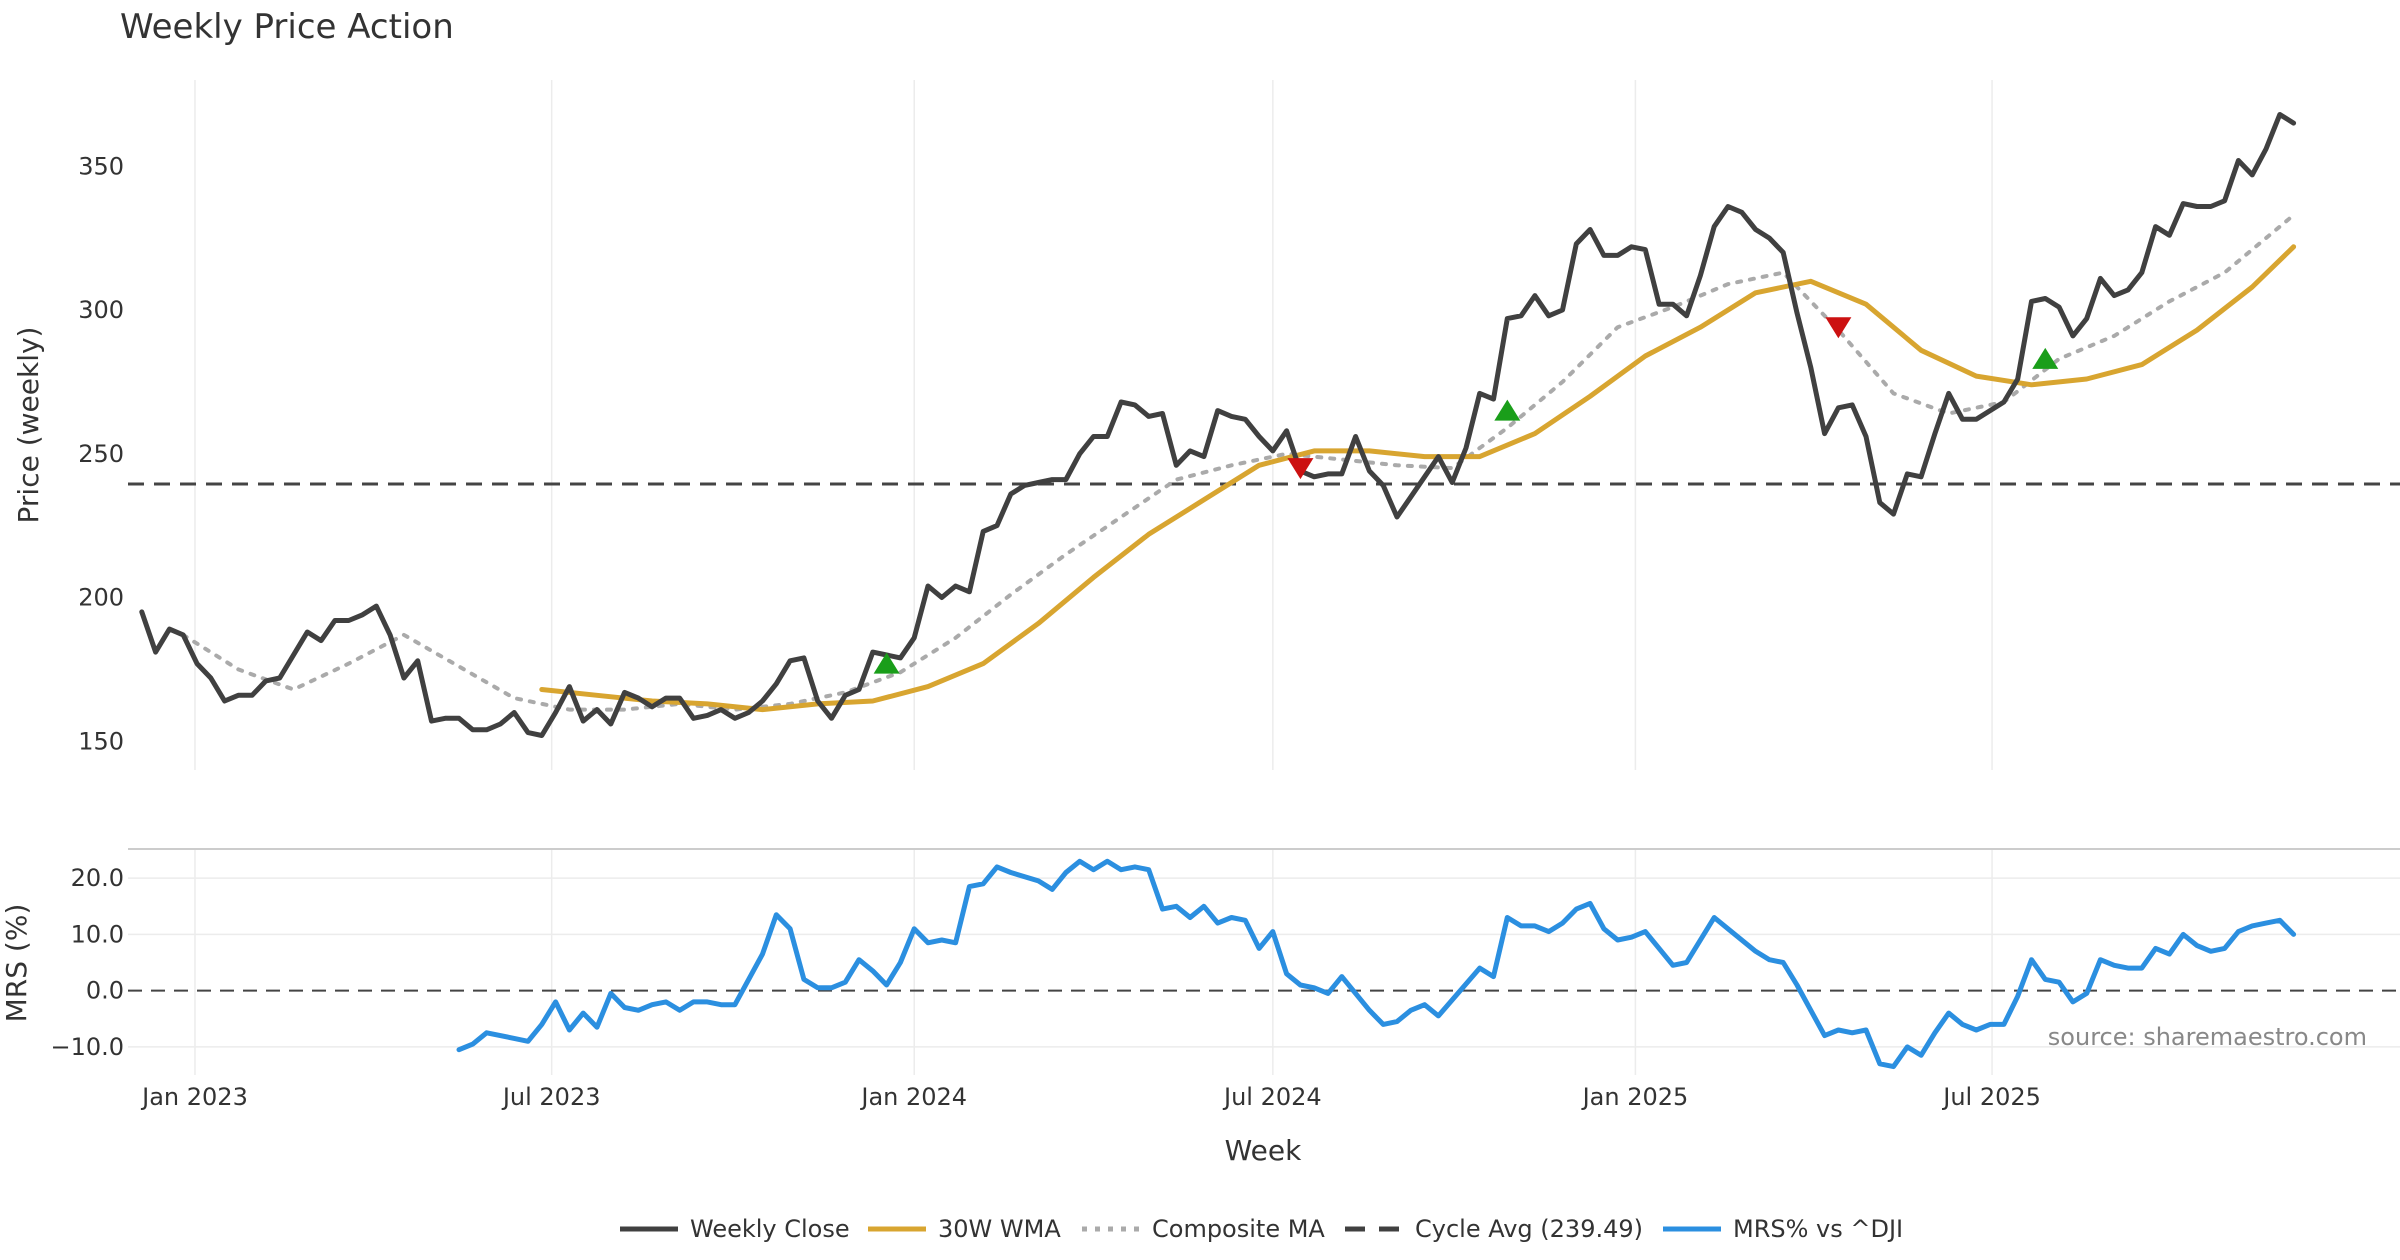 This screenshot has width=2400, height=1260. I want to click on price-y-tick-label: 350, so click(101, 166).